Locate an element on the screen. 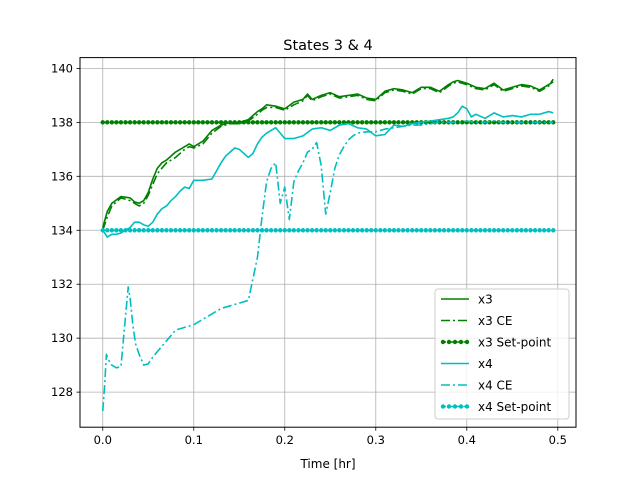 The image size is (640, 480). x-tick-label: 0.1 is located at coordinates (194, 440).